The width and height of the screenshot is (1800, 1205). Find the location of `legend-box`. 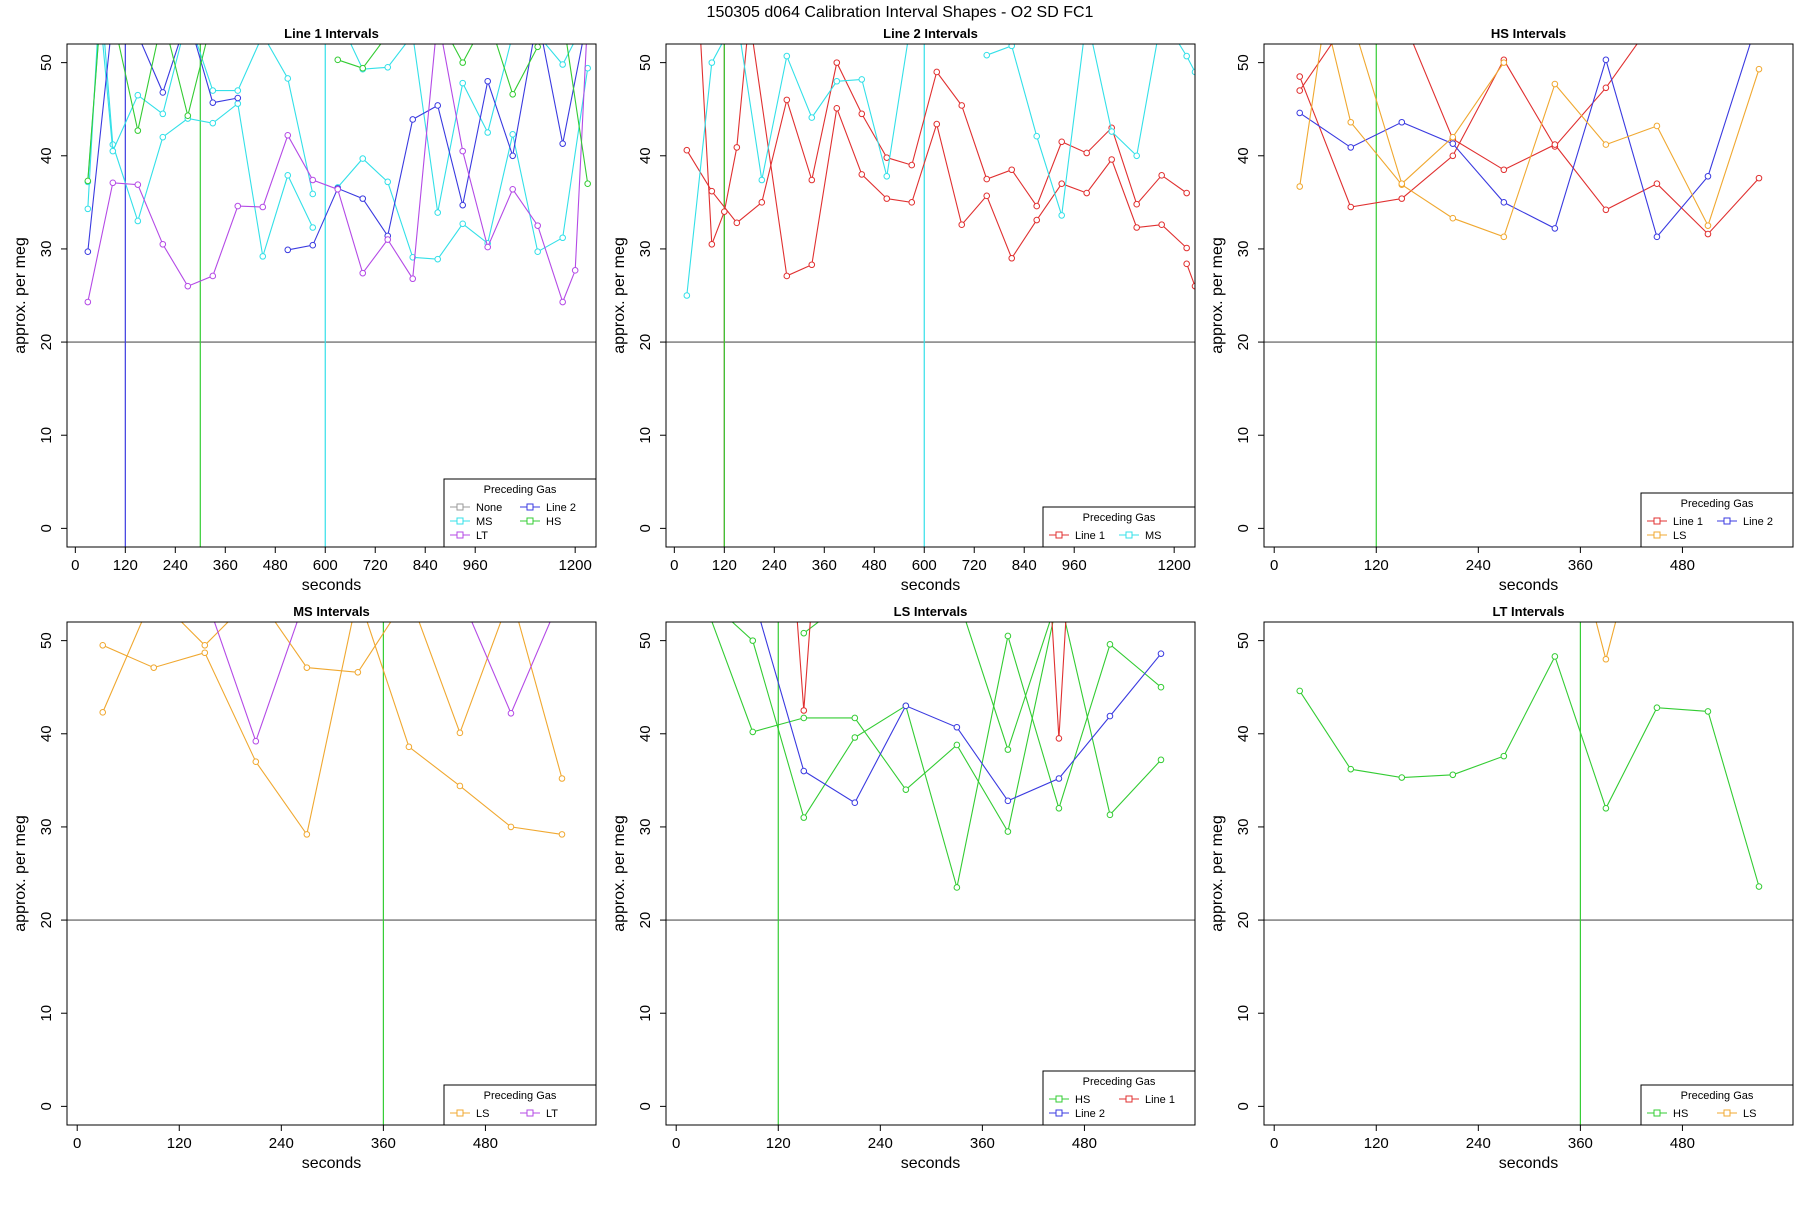

legend-box is located at coordinates (1717, 520).